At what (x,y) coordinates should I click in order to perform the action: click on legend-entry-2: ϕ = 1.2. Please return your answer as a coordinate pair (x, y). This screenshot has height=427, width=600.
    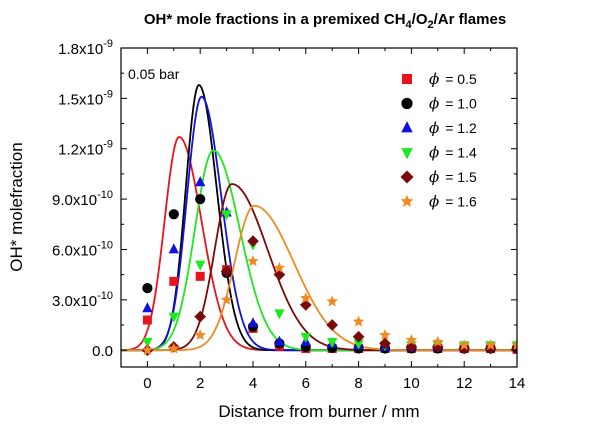
    Looking at the image, I should click on (453, 128).